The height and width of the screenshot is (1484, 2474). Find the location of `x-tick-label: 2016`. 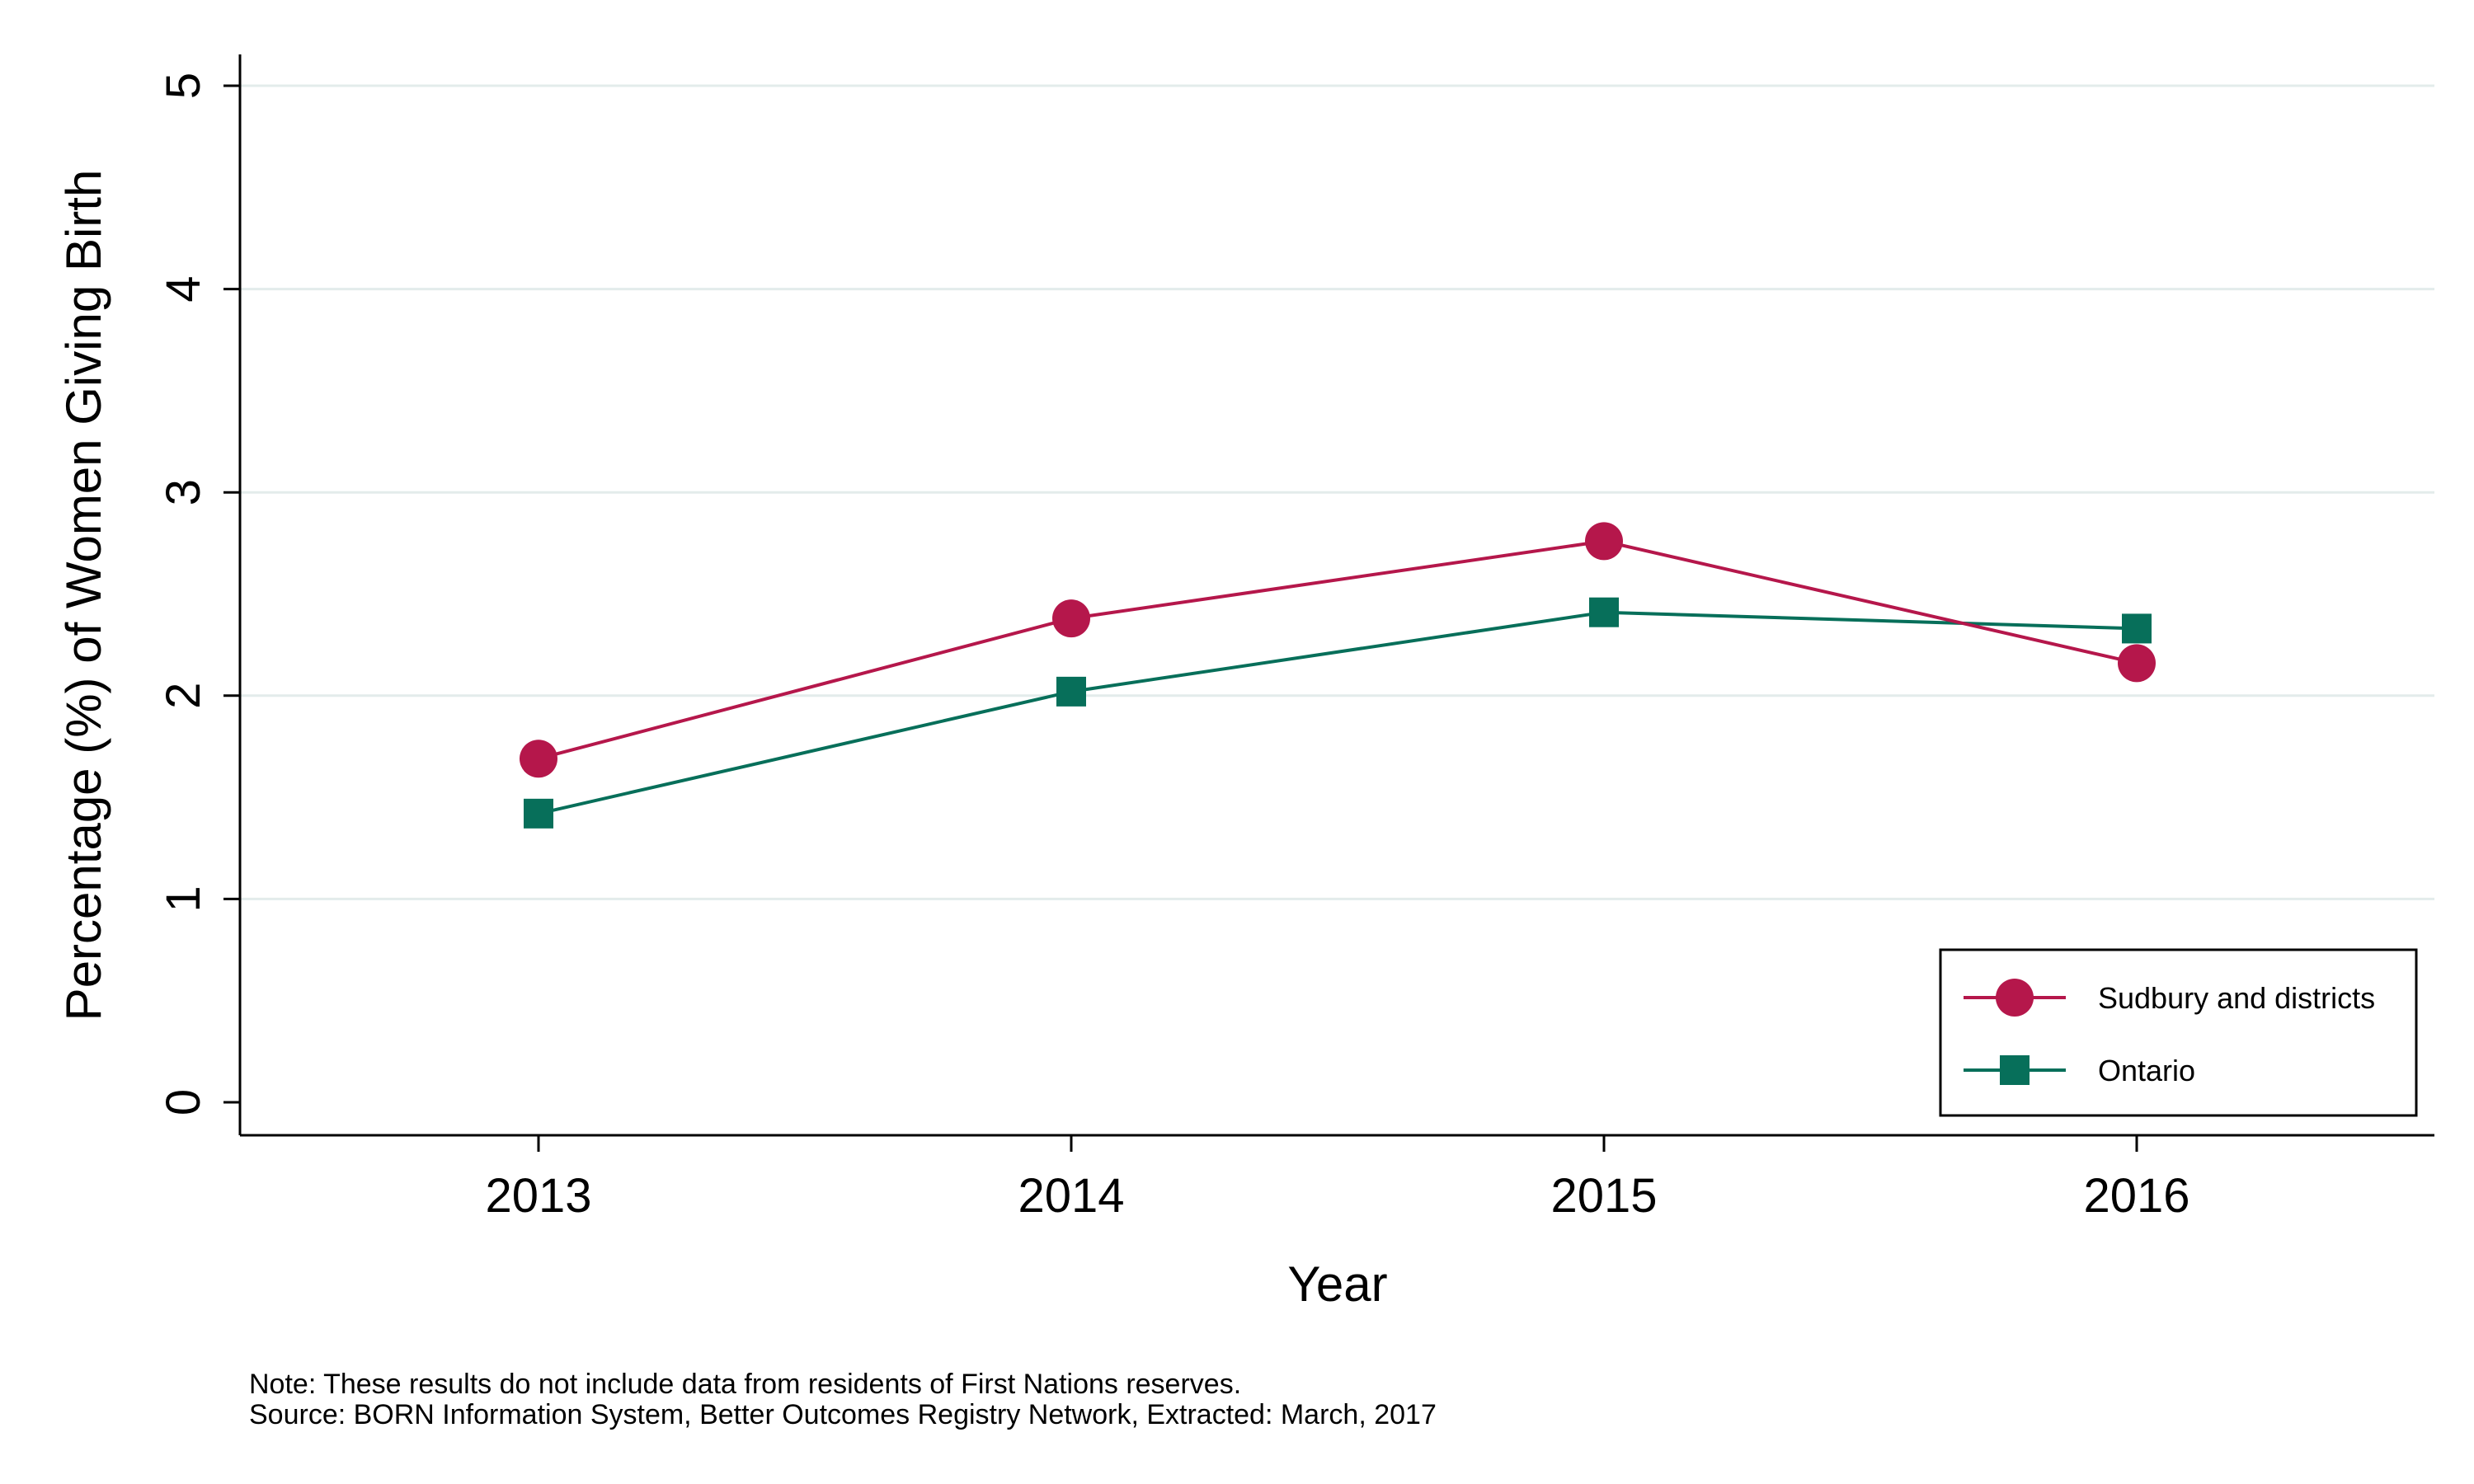

x-tick-label: 2016 is located at coordinates (2136, 1196).